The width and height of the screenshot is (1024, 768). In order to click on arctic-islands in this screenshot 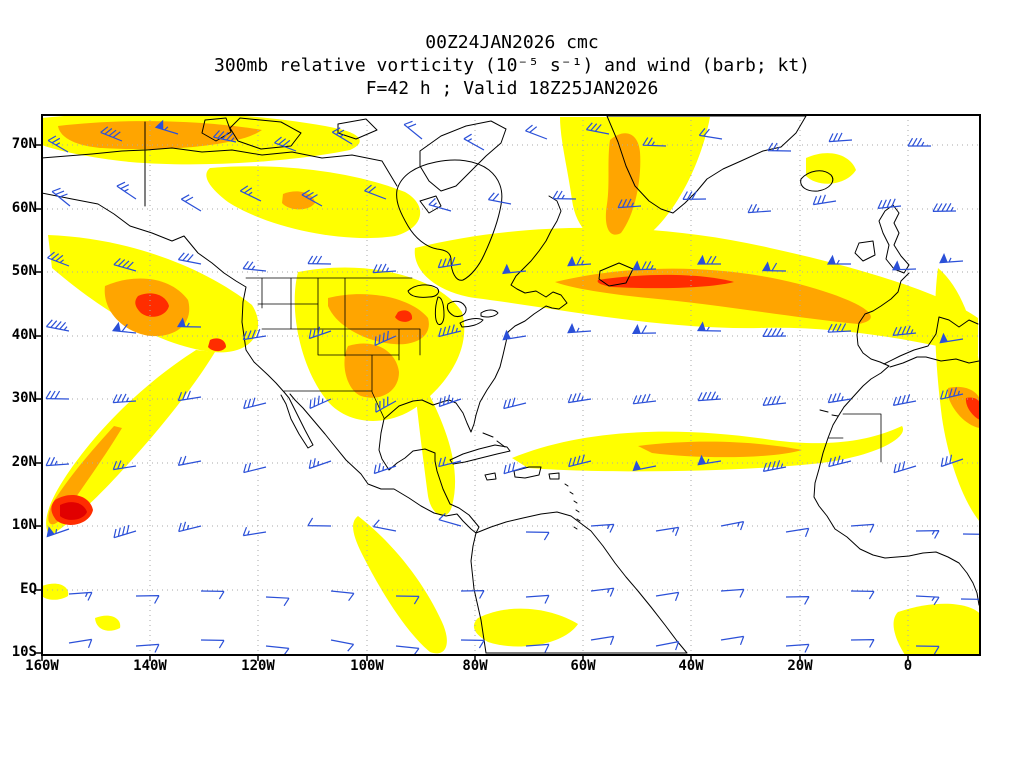, I will do `click(354, 165)`.